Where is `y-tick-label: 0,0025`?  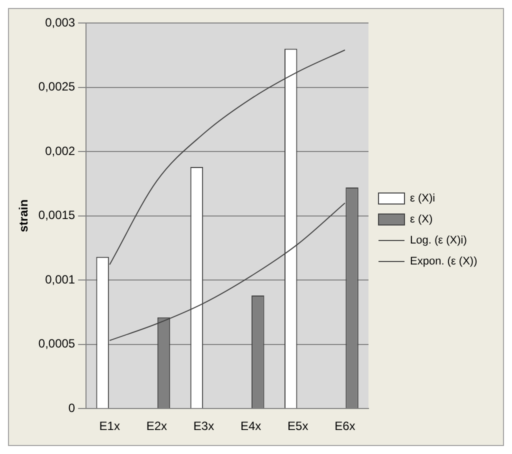
y-tick-label: 0,0025 is located at coordinates (57, 87).